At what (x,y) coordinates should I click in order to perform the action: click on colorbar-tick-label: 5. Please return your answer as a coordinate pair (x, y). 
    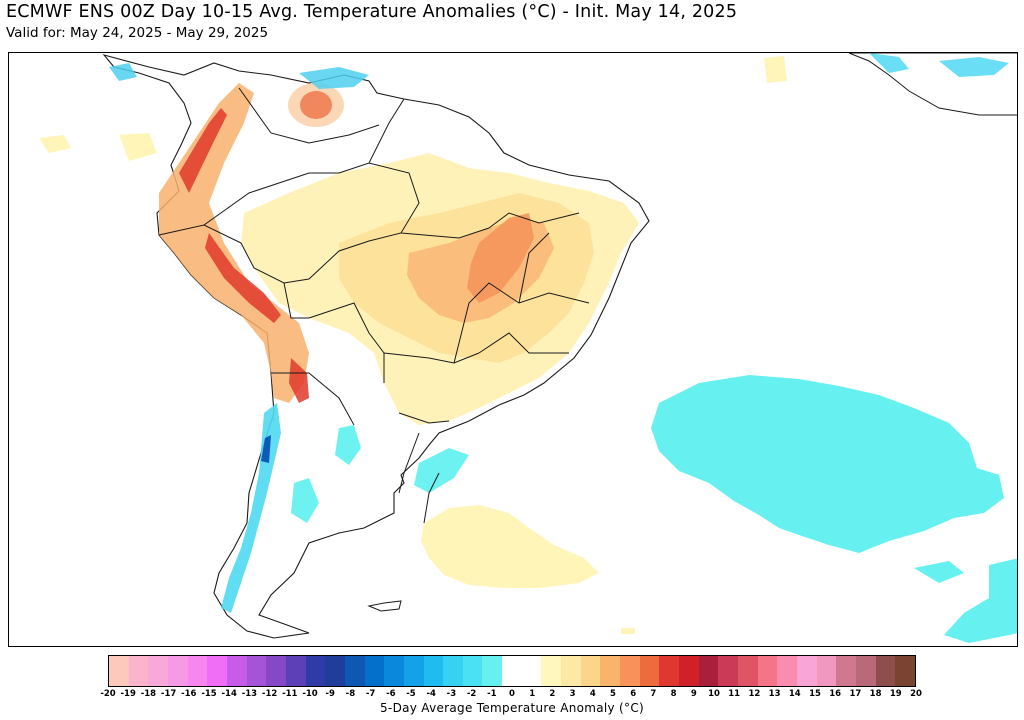
    Looking at the image, I should click on (613, 694).